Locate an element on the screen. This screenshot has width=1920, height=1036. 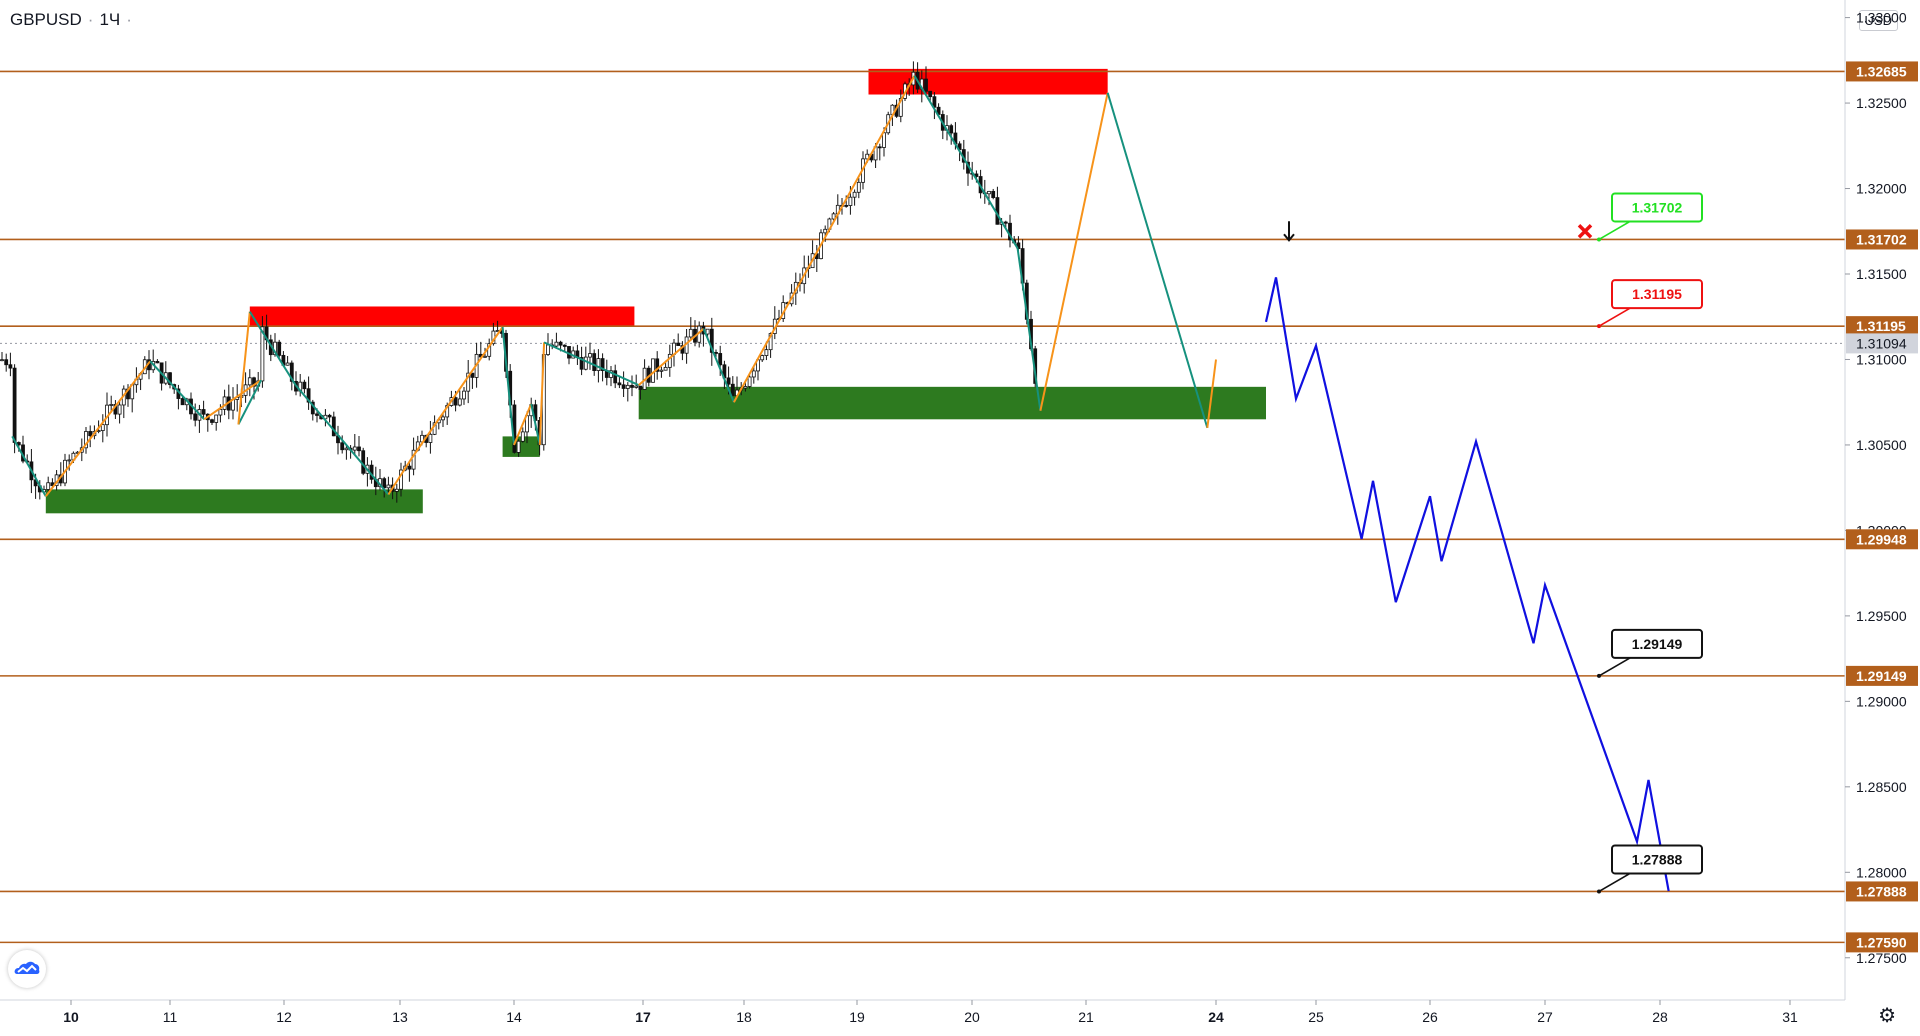
level-price-tag-label: 1.31195 is located at coordinates (1881, 326).